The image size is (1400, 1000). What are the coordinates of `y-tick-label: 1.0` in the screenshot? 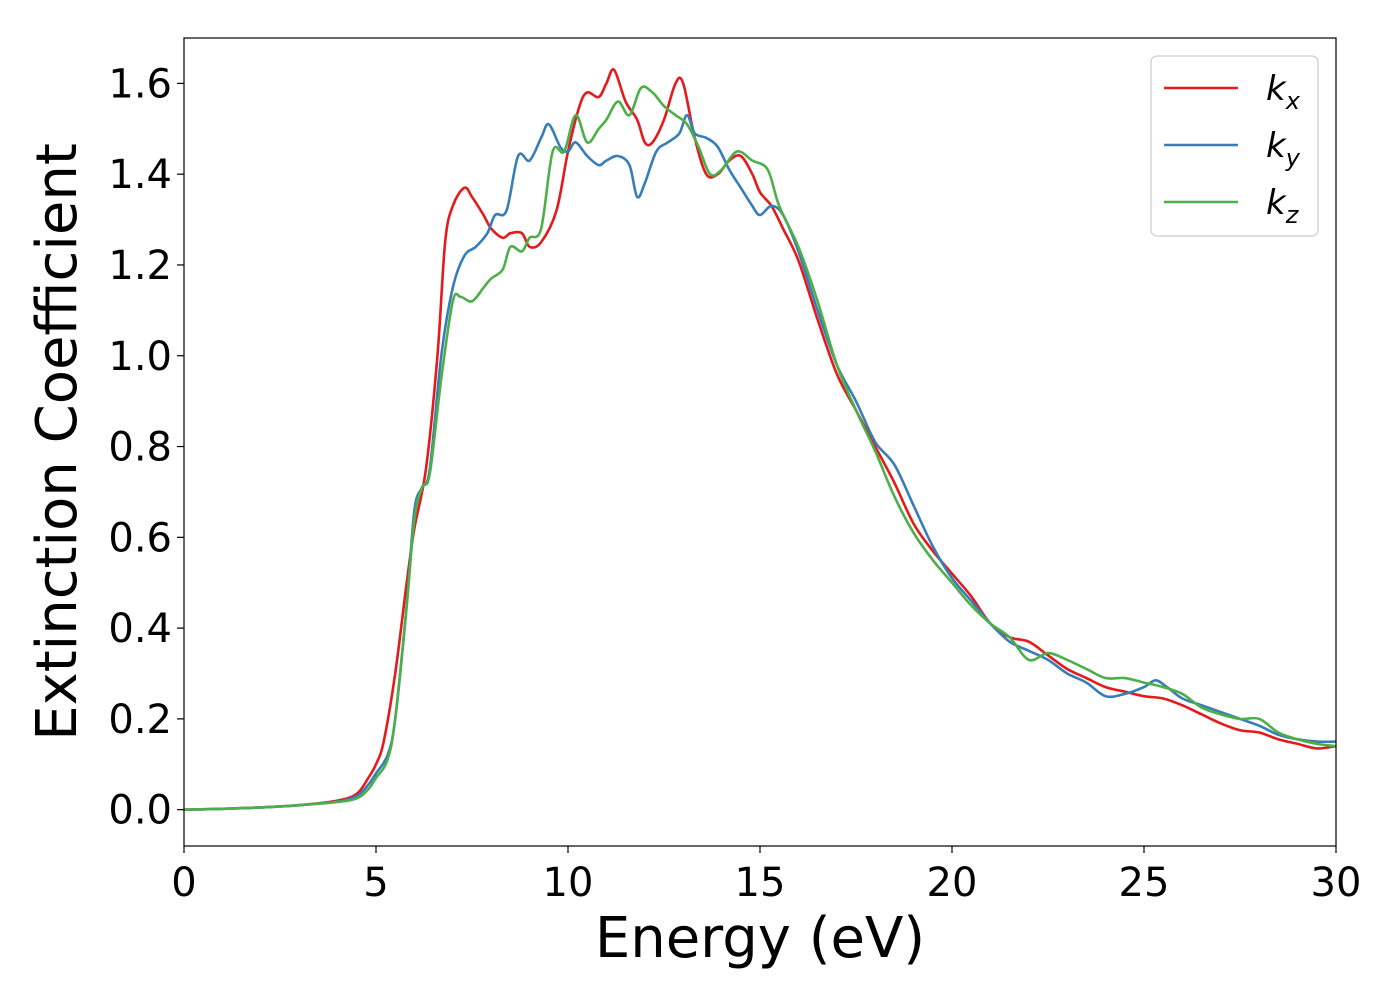 It's located at (140, 357).